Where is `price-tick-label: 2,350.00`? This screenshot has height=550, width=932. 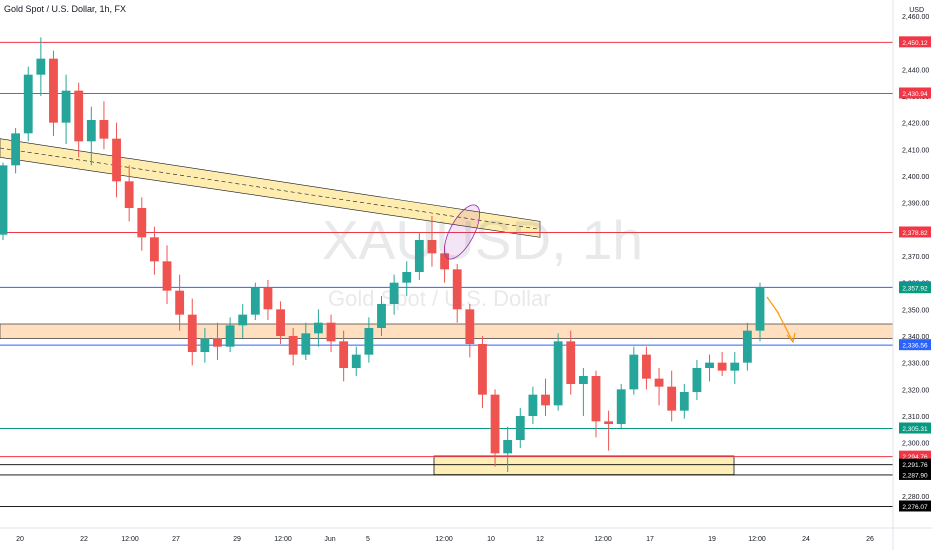
price-tick-label: 2,350.00 is located at coordinates (915, 310).